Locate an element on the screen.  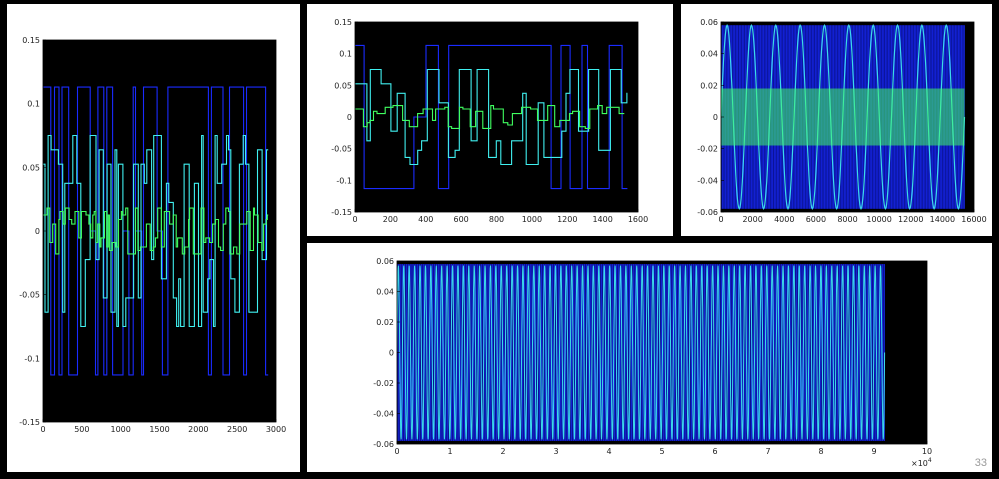
x-tick-label: 16000 is located at coordinates (973, 219).